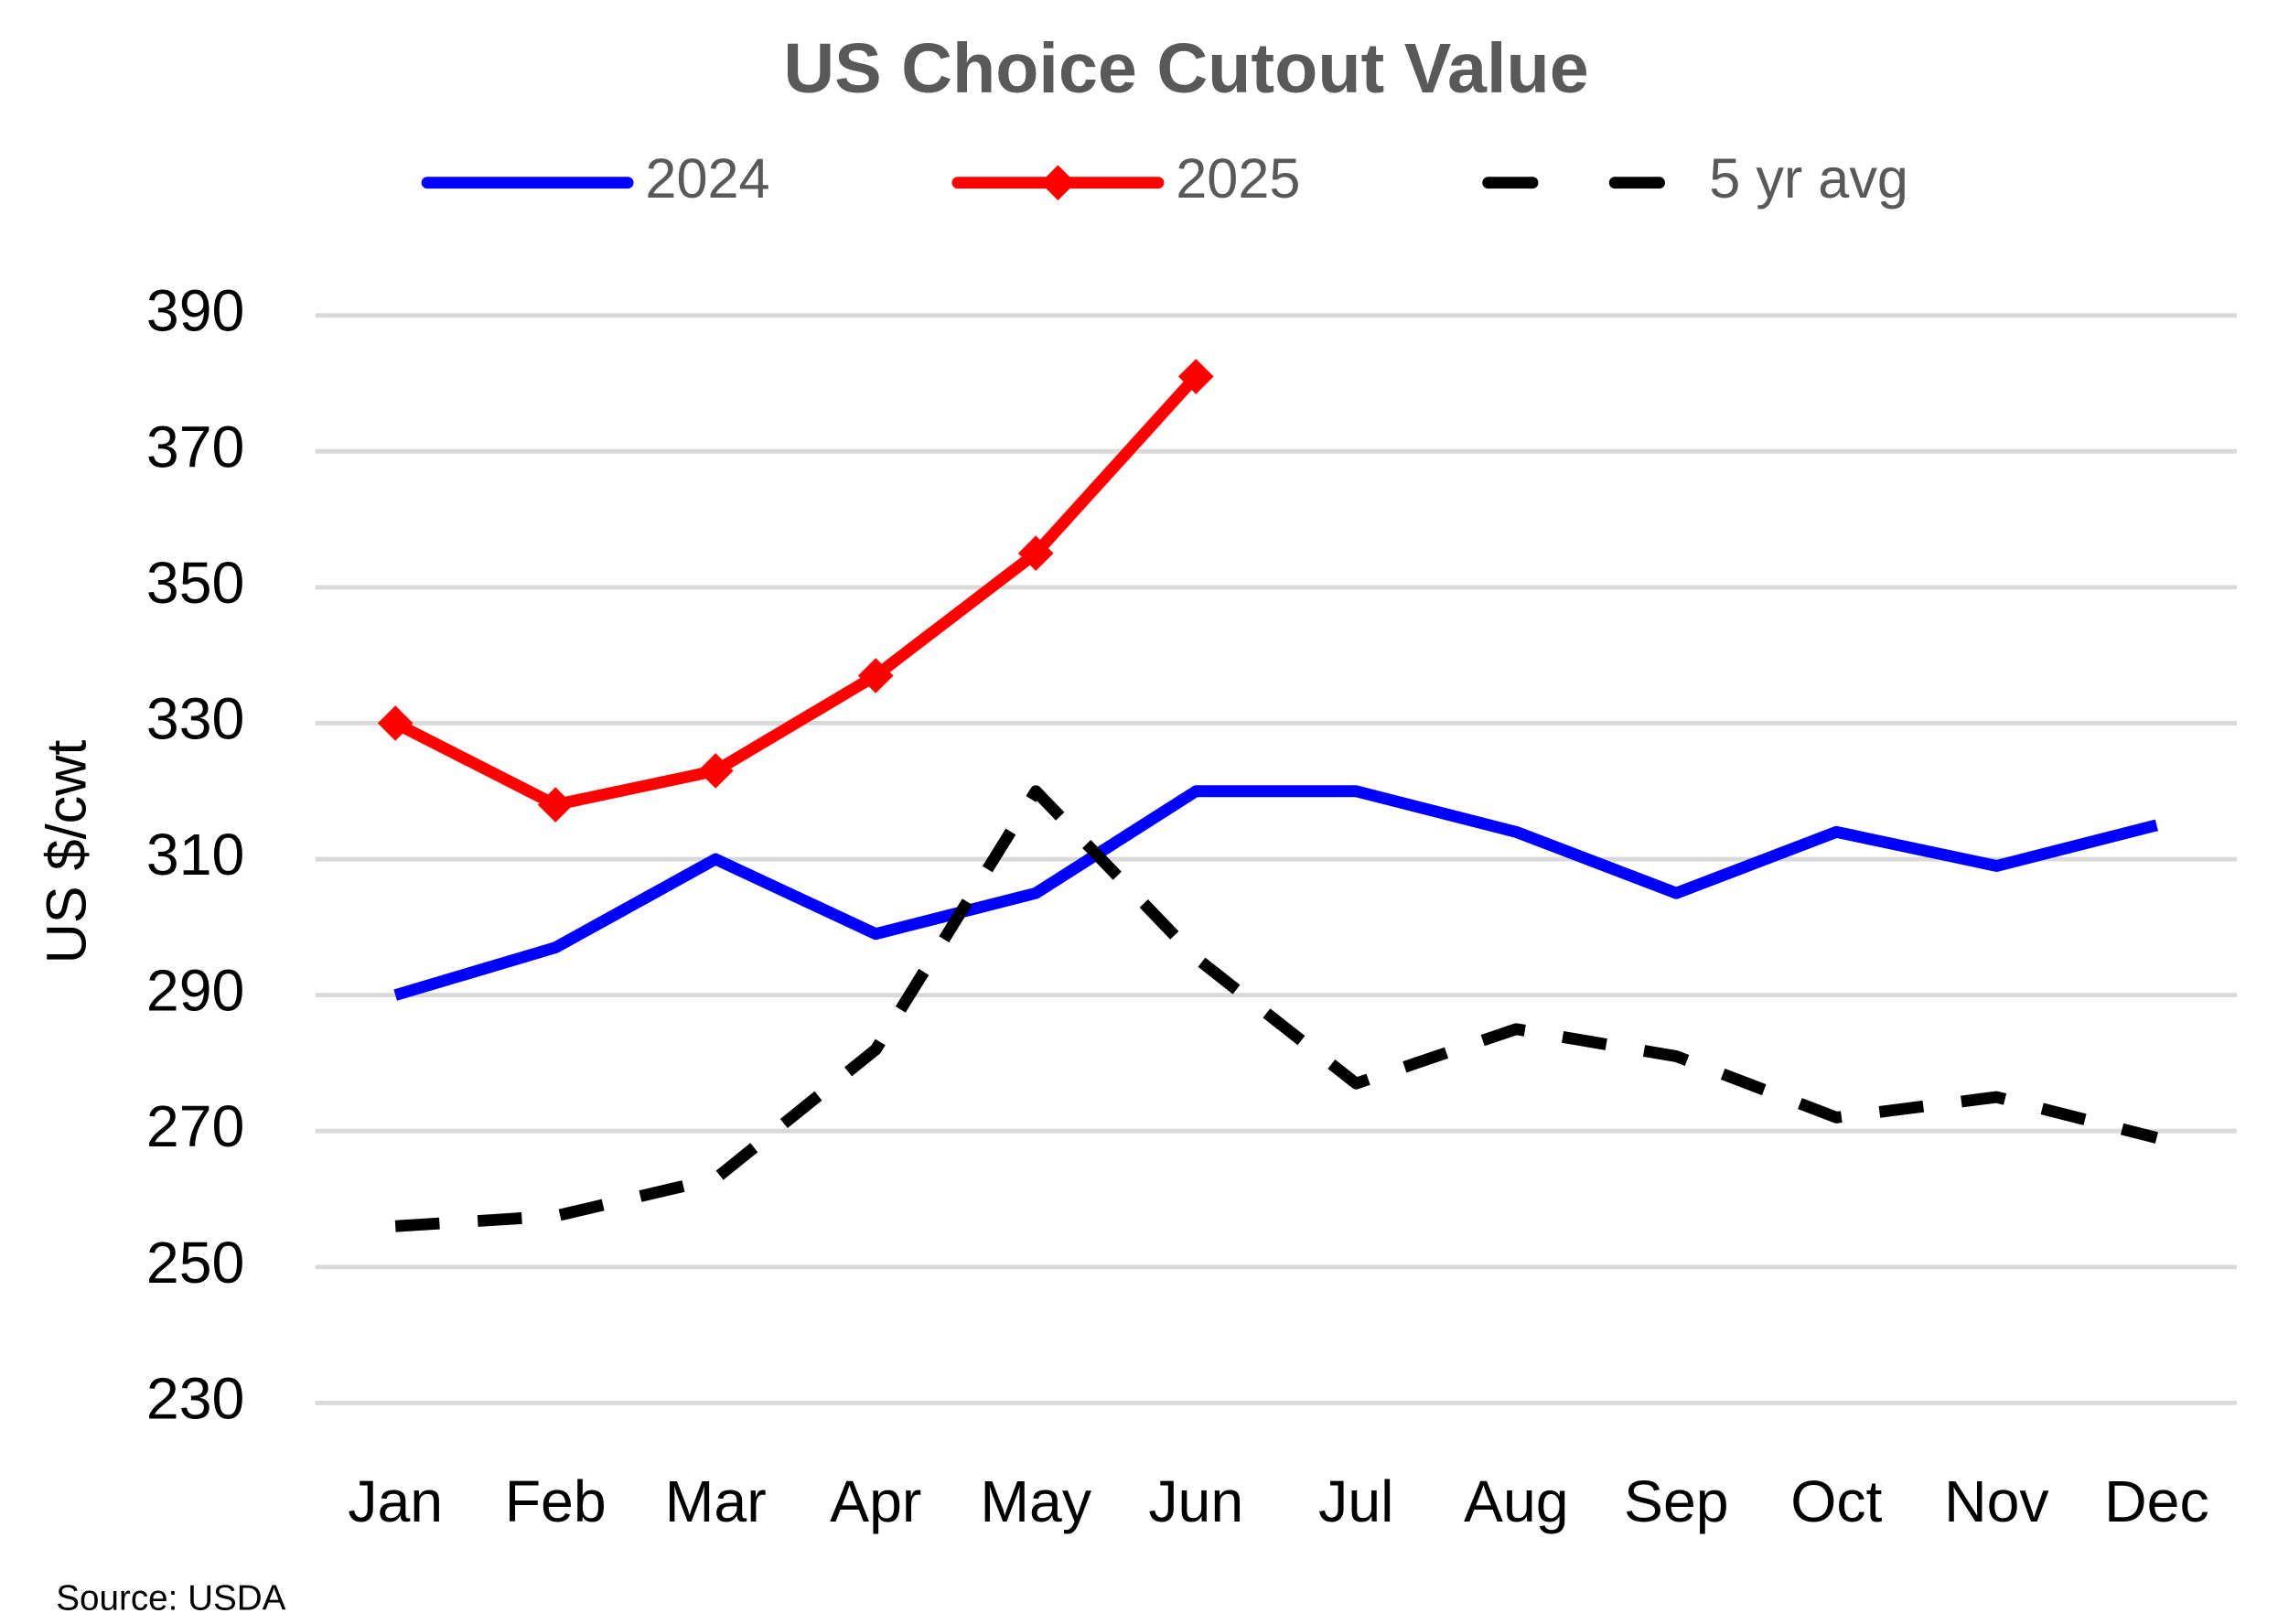 This screenshot has width=2278, height=1624. Describe the element at coordinates (195, 446) in the screenshot. I see `y-tick-label: 370` at that location.